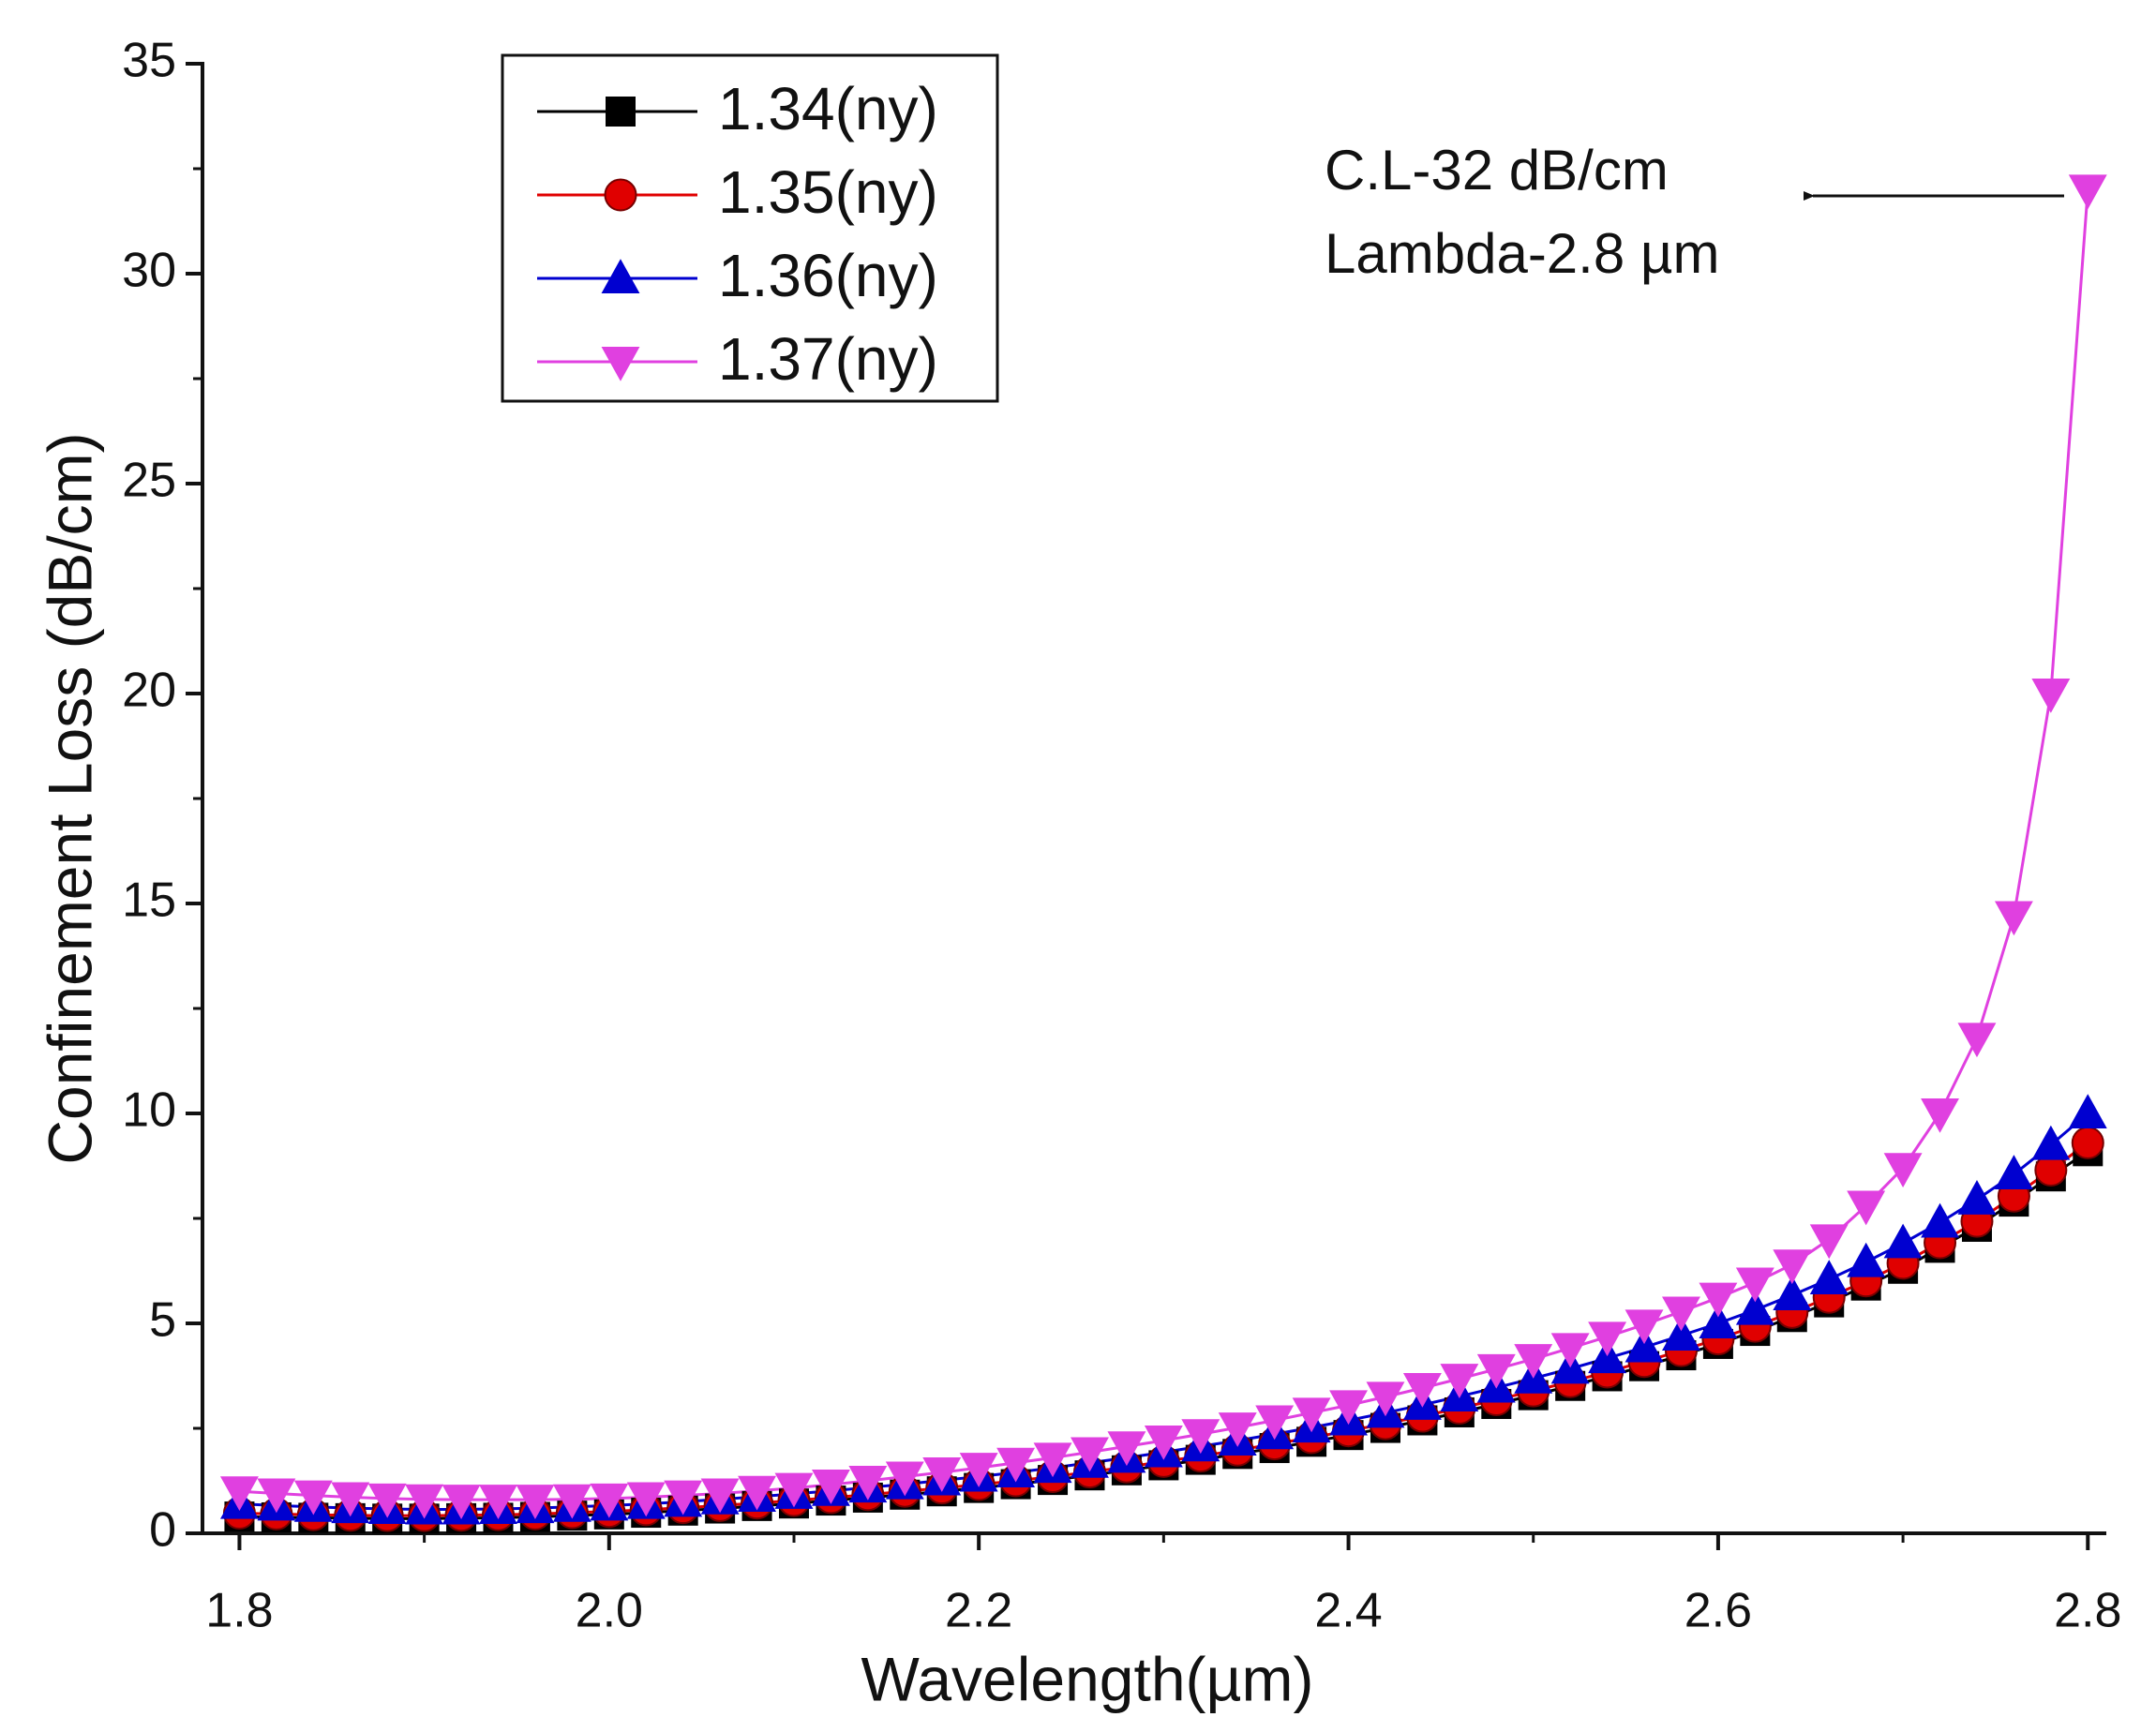 This screenshot has height=1732, width=2156. What do you see at coordinates (70, 798) in the screenshot?
I see `y-axis-title: Confinement Loss (dB/cm)` at bounding box center [70, 798].